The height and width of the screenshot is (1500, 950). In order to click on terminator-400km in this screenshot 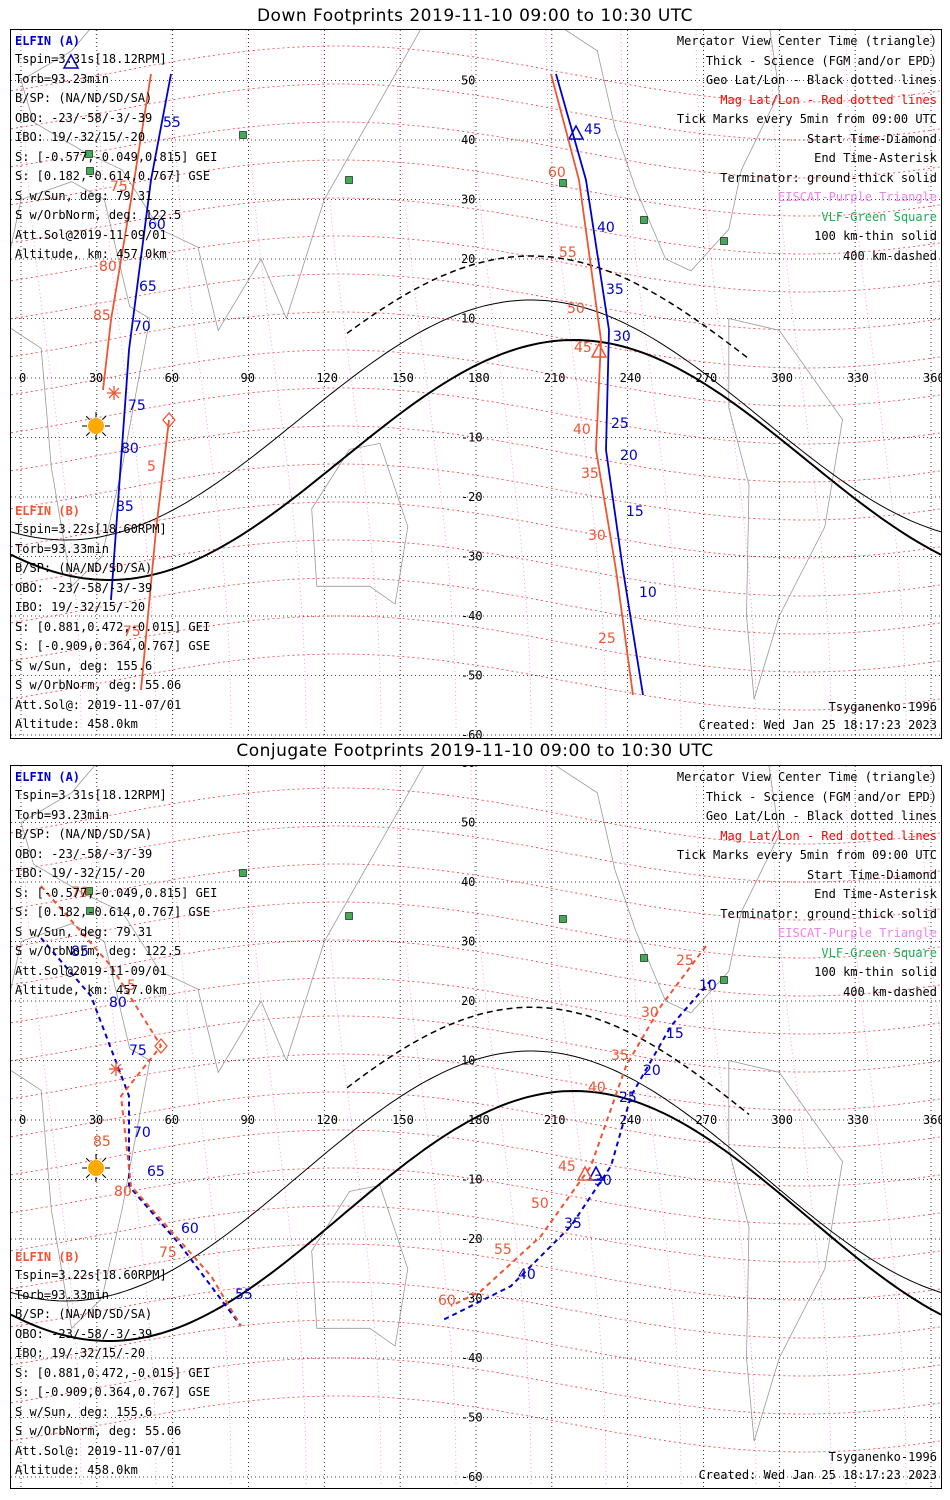, I will do `click(548, 307)`.